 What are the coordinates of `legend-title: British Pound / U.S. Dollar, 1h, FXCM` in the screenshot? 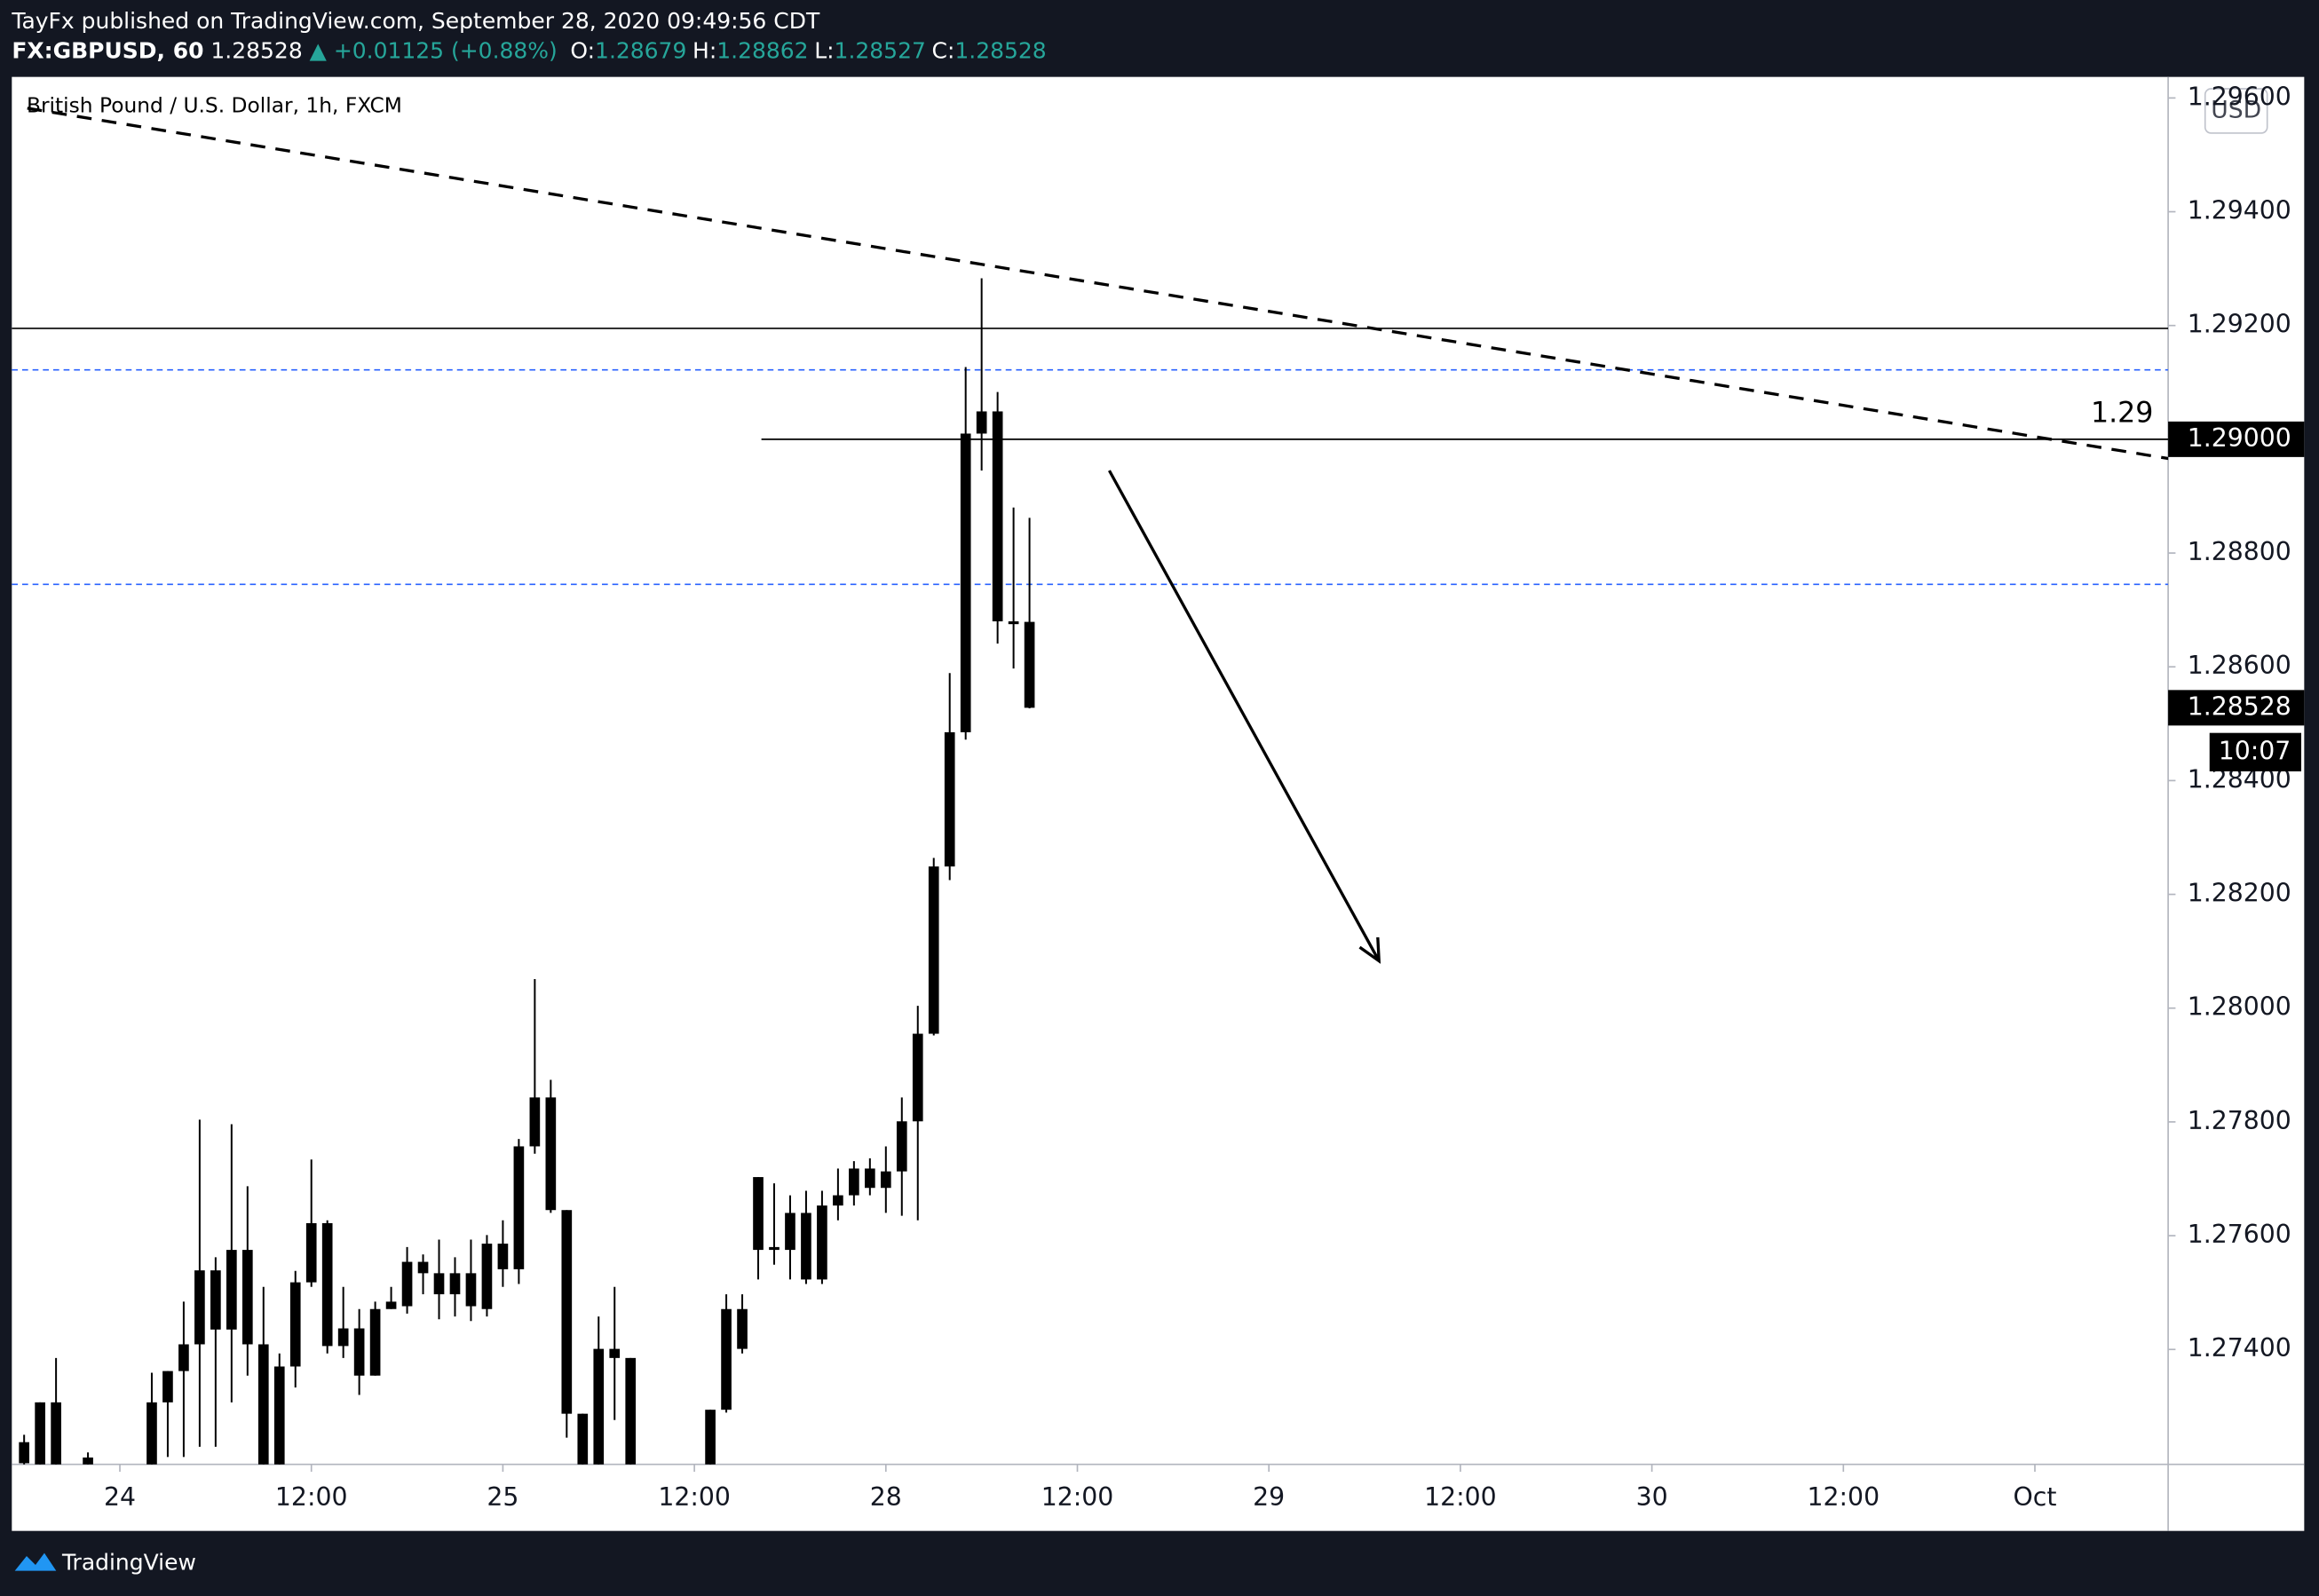 It's located at (215, 105).